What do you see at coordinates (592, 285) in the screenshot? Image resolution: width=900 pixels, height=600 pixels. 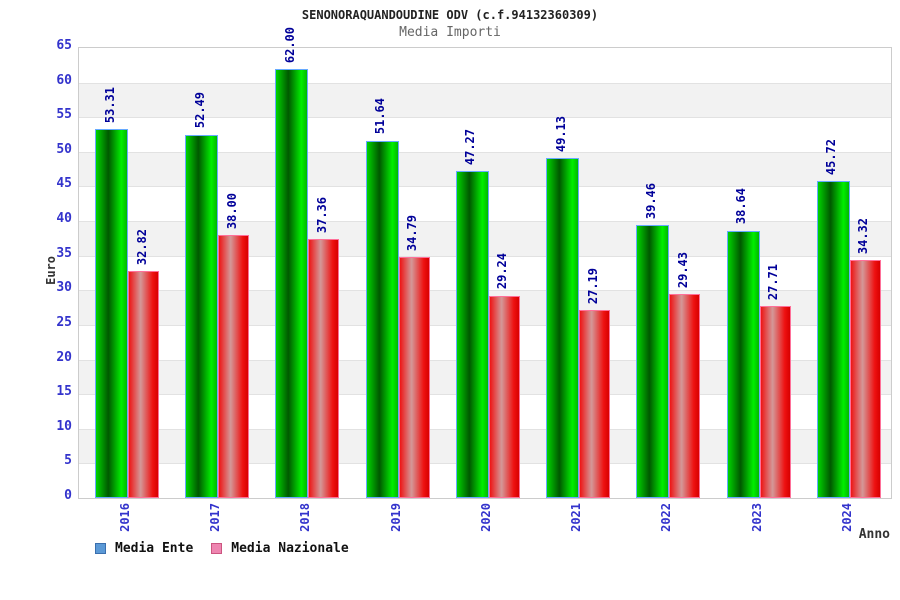 I see `bar-value-label: 27.19` at bounding box center [592, 285].